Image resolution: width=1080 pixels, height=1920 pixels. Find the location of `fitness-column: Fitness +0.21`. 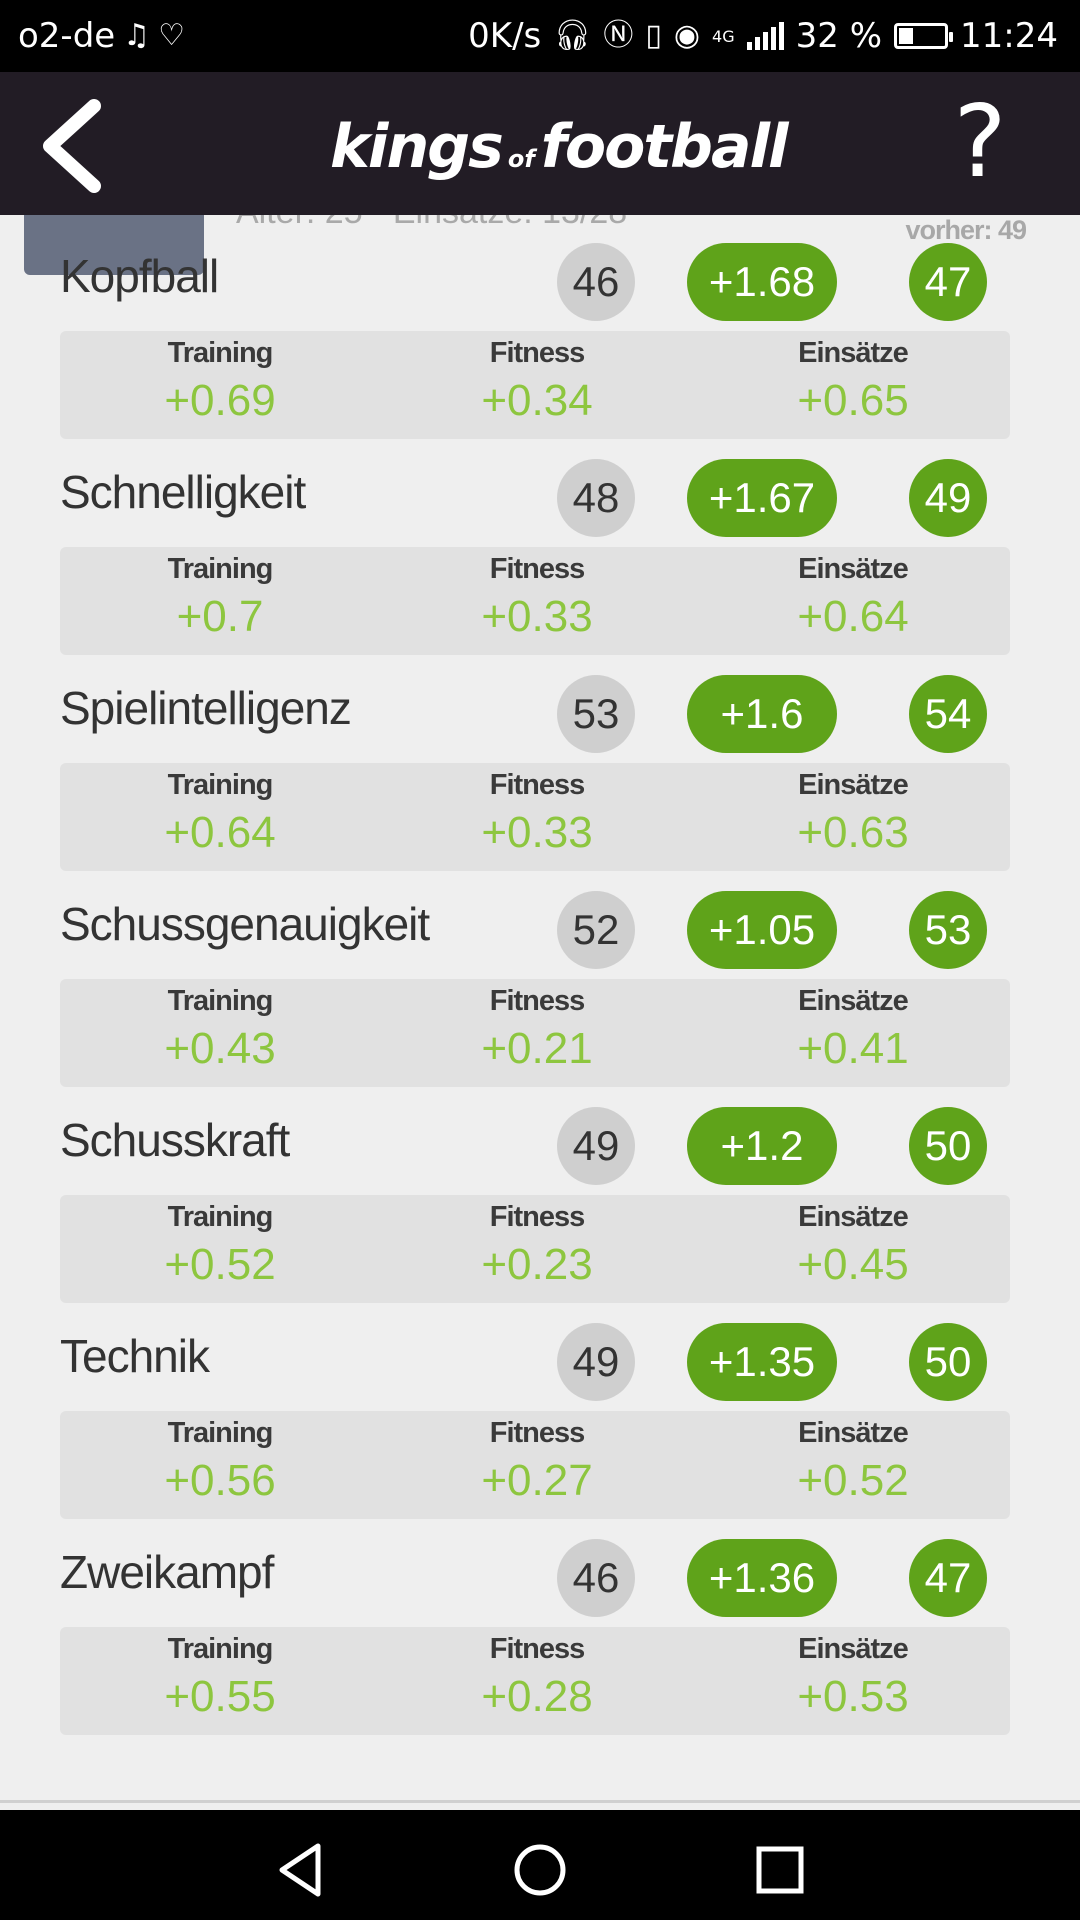

fitness-column: Fitness +0.21 is located at coordinates (537, 1029).